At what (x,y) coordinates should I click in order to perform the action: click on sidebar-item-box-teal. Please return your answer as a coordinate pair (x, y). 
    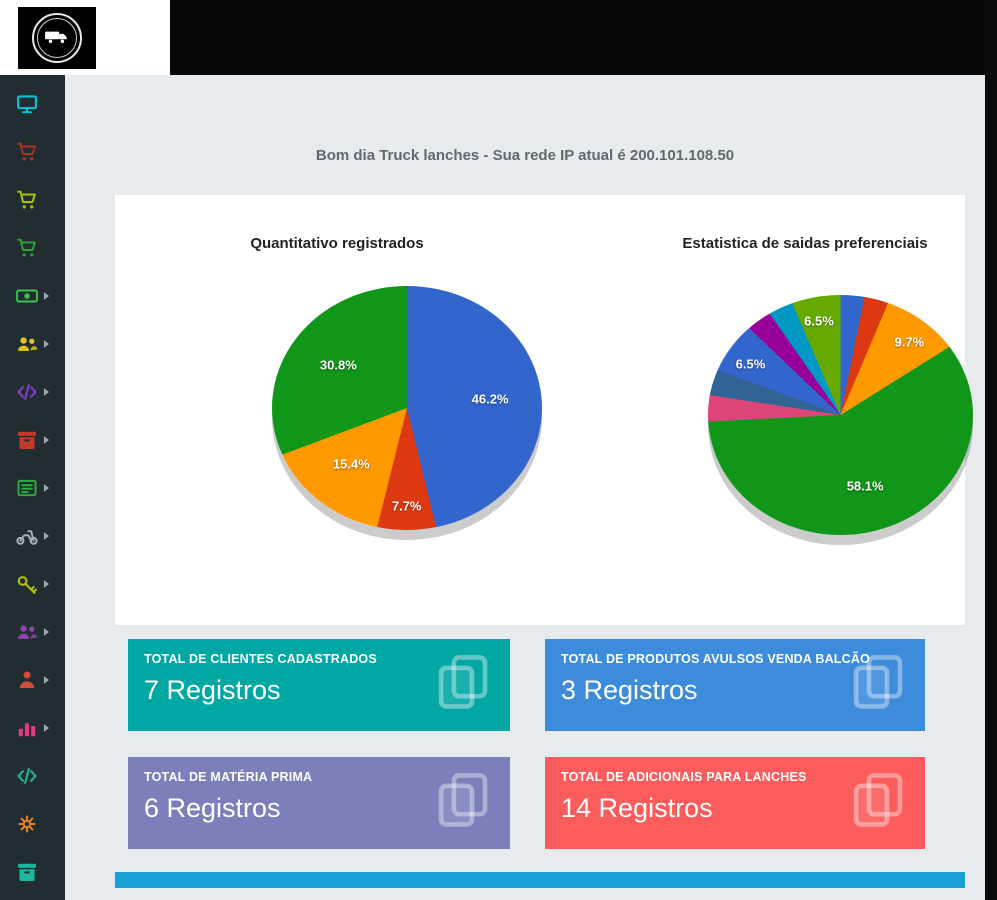
    Looking at the image, I should click on (32, 872).